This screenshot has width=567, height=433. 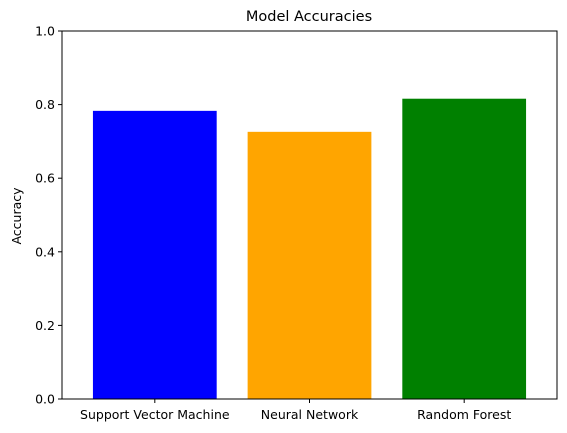 I want to click on y-axis-label: Accuracy, so click(x=16, y=216).